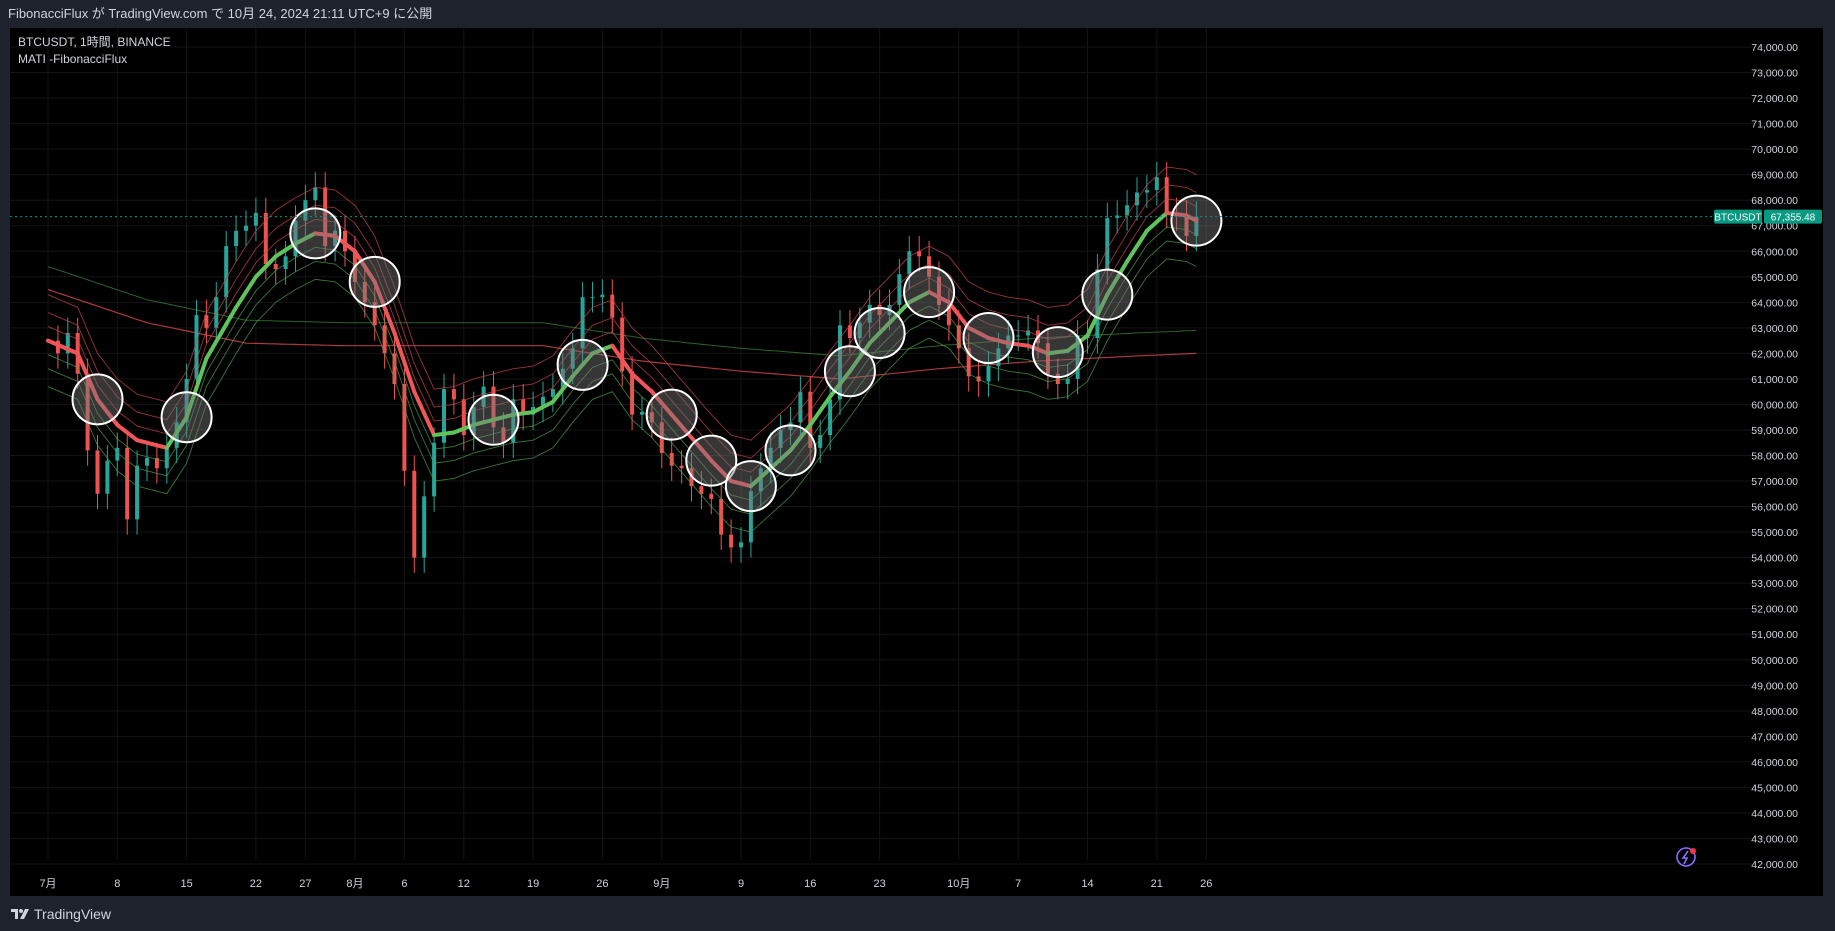  Describe the element at coordinates (1774, 559) in the screenshot. I see `y-tick-label: 54,000.00` at that location.